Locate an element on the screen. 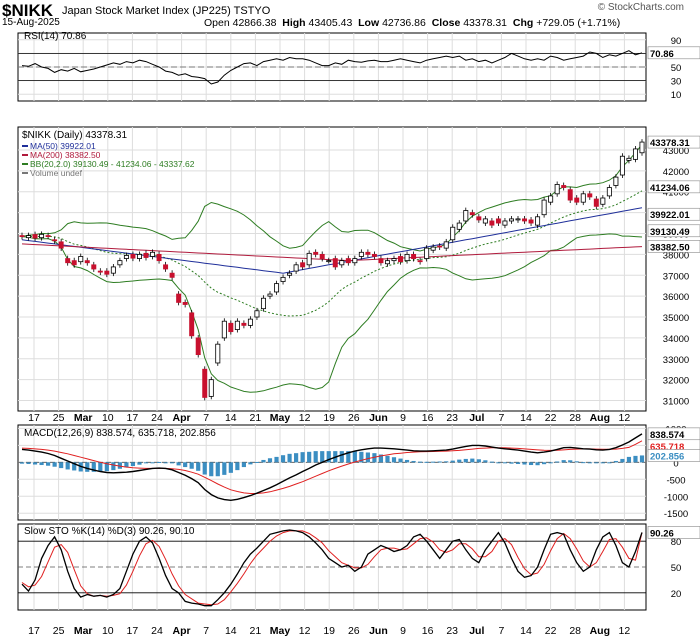  y-tick-label: 37000 is located at coordinates (676, 276).